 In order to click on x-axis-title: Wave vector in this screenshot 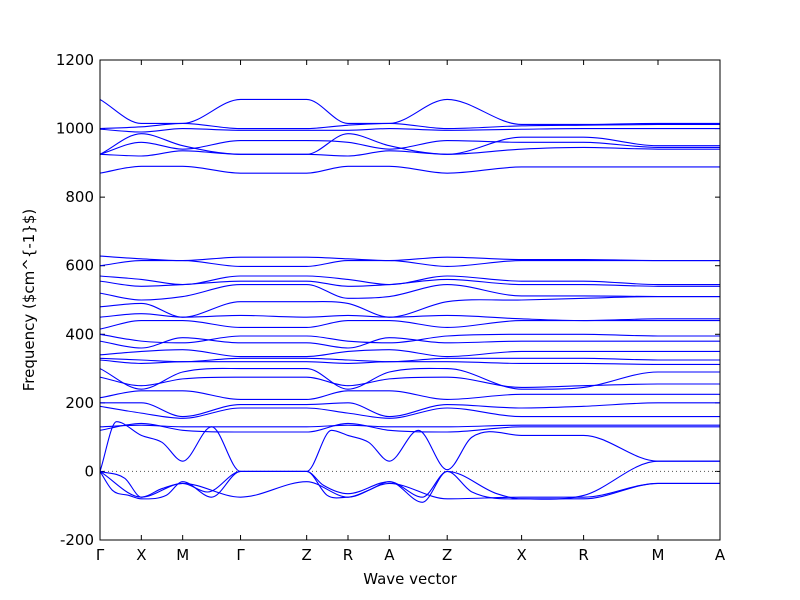, I will do `click(410, 579)`.